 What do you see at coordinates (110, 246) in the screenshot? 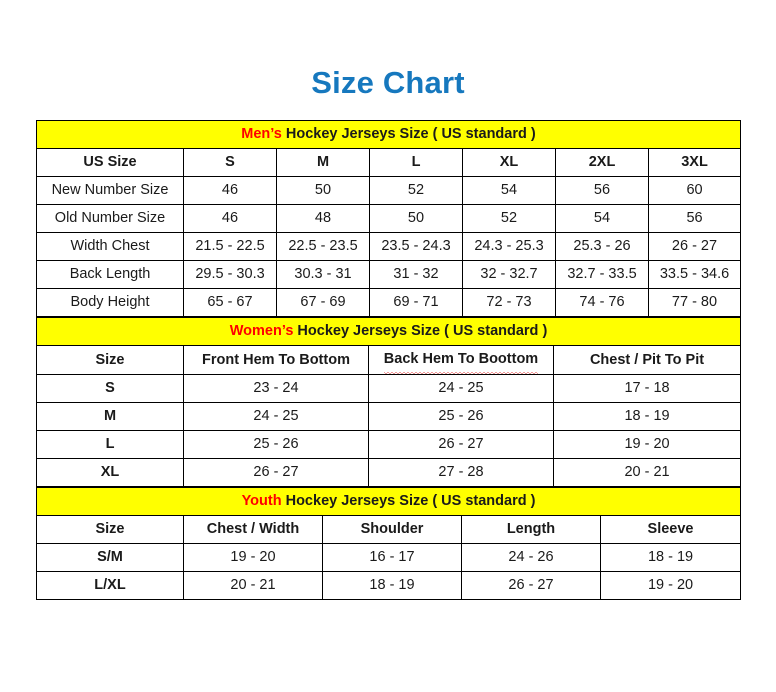
I see `mens-row-2-label: Width Chest` at bounding box center [110, 246].